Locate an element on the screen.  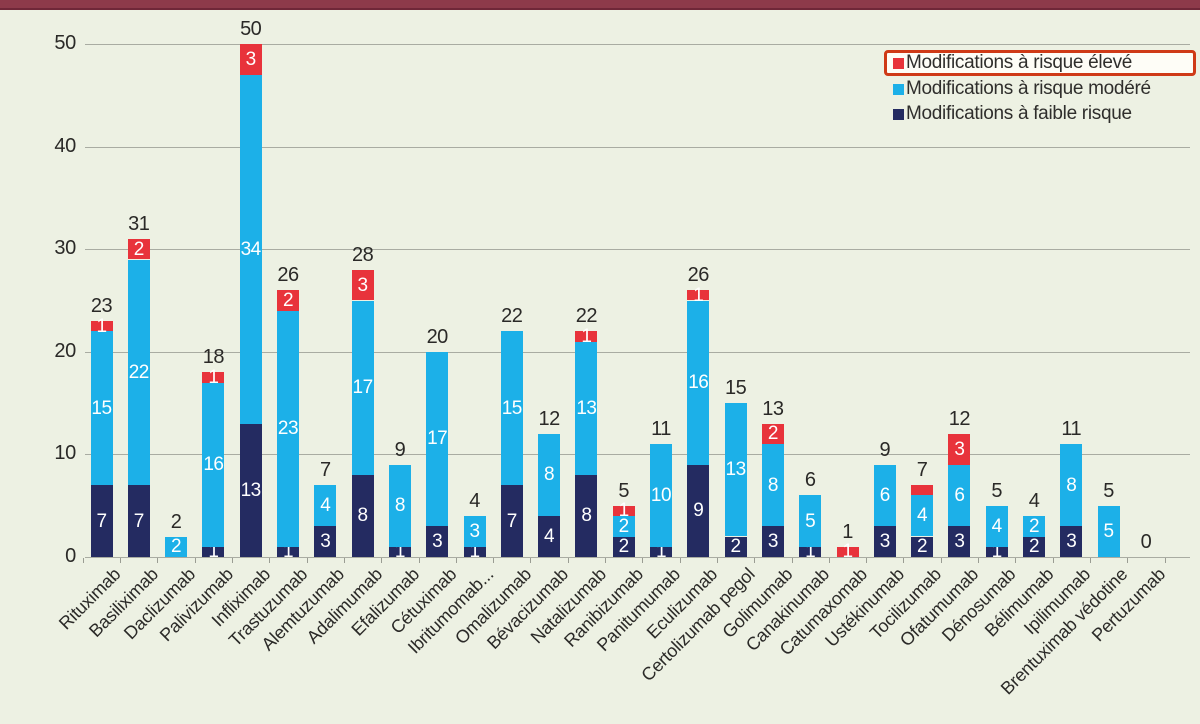
bar-segment: 10 is located at coordinates (661, 495).